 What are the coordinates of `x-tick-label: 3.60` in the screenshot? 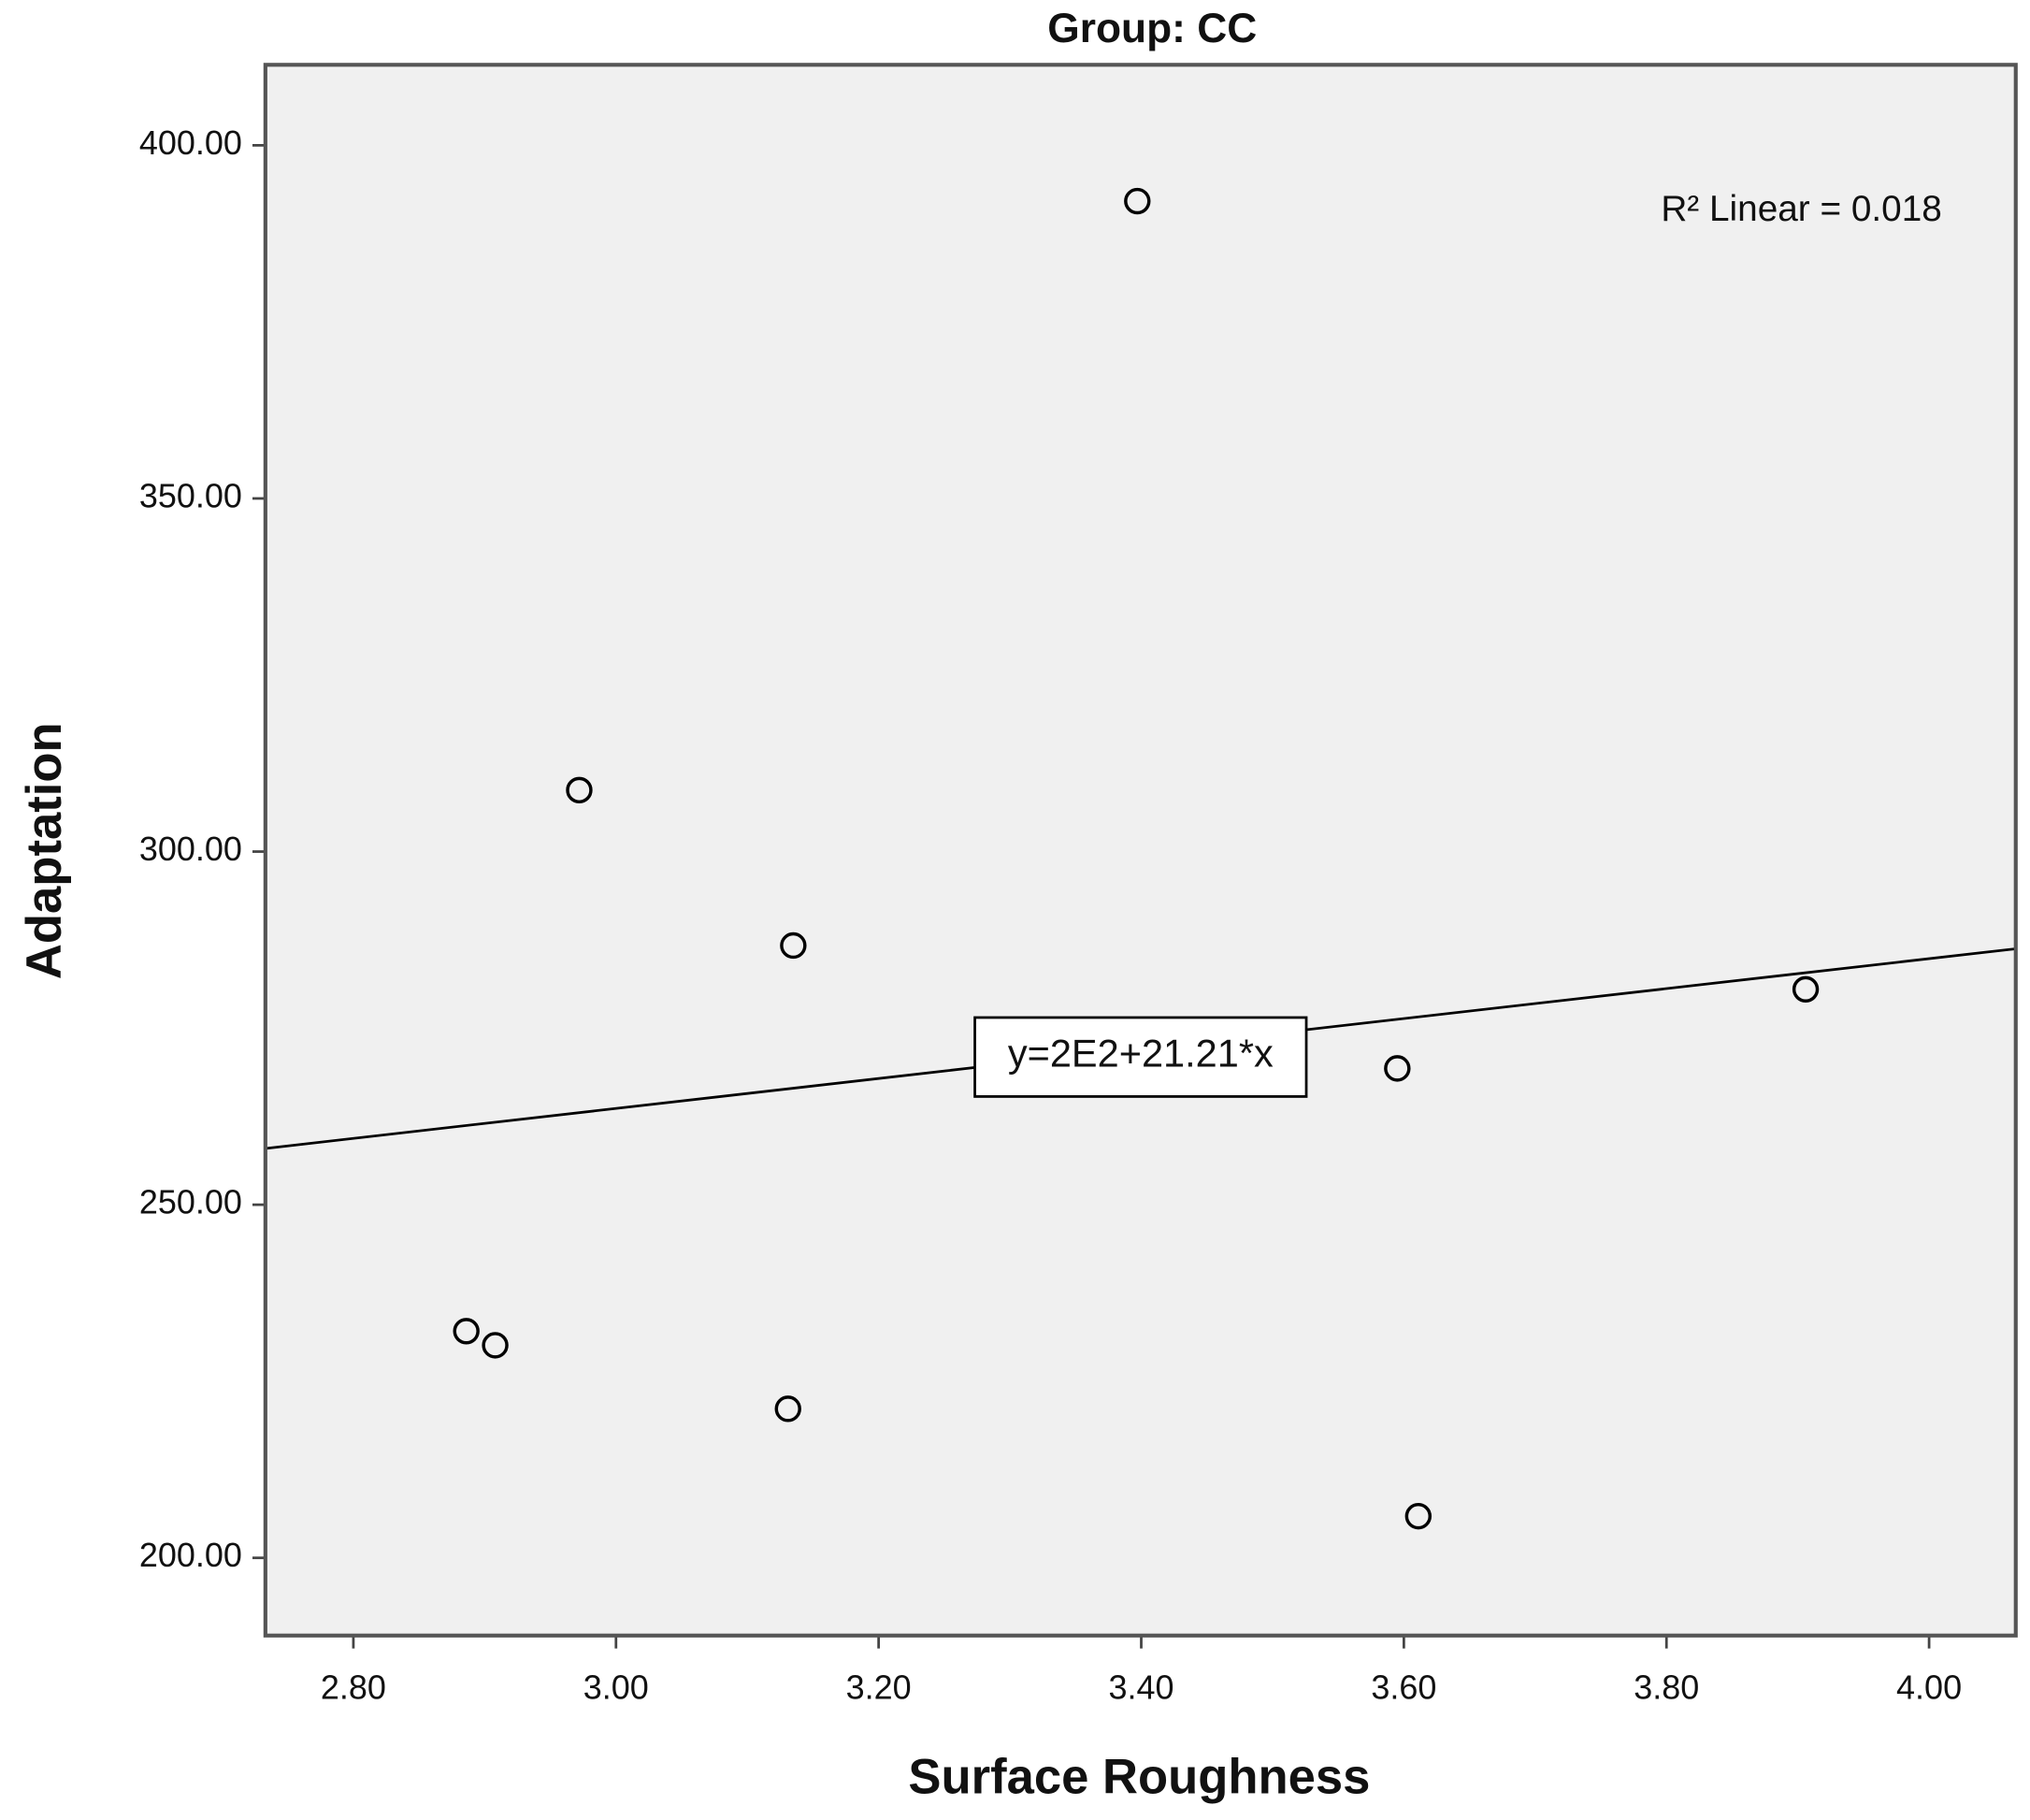 It's located at (1403, 1687).